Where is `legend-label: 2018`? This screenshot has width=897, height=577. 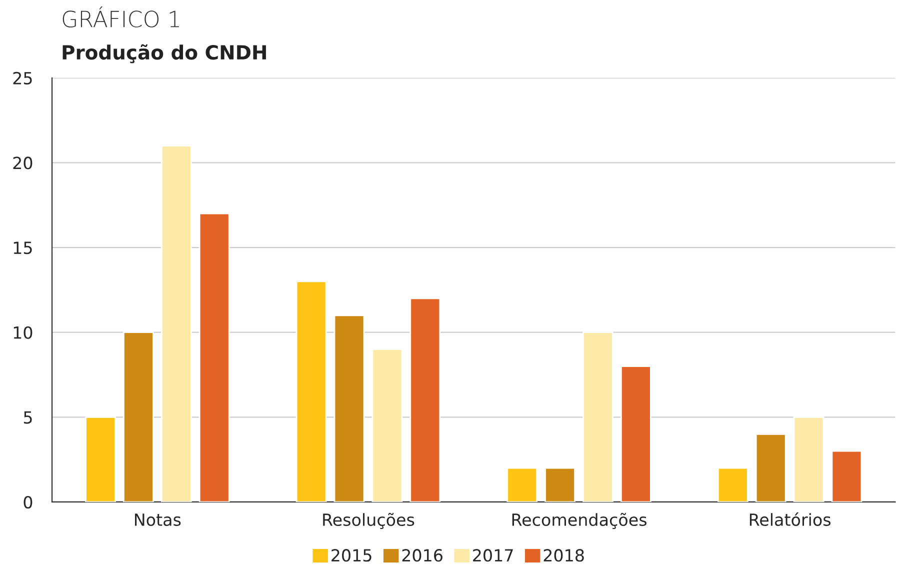 legend-label: 2018 is located at coordinates (564, 555).